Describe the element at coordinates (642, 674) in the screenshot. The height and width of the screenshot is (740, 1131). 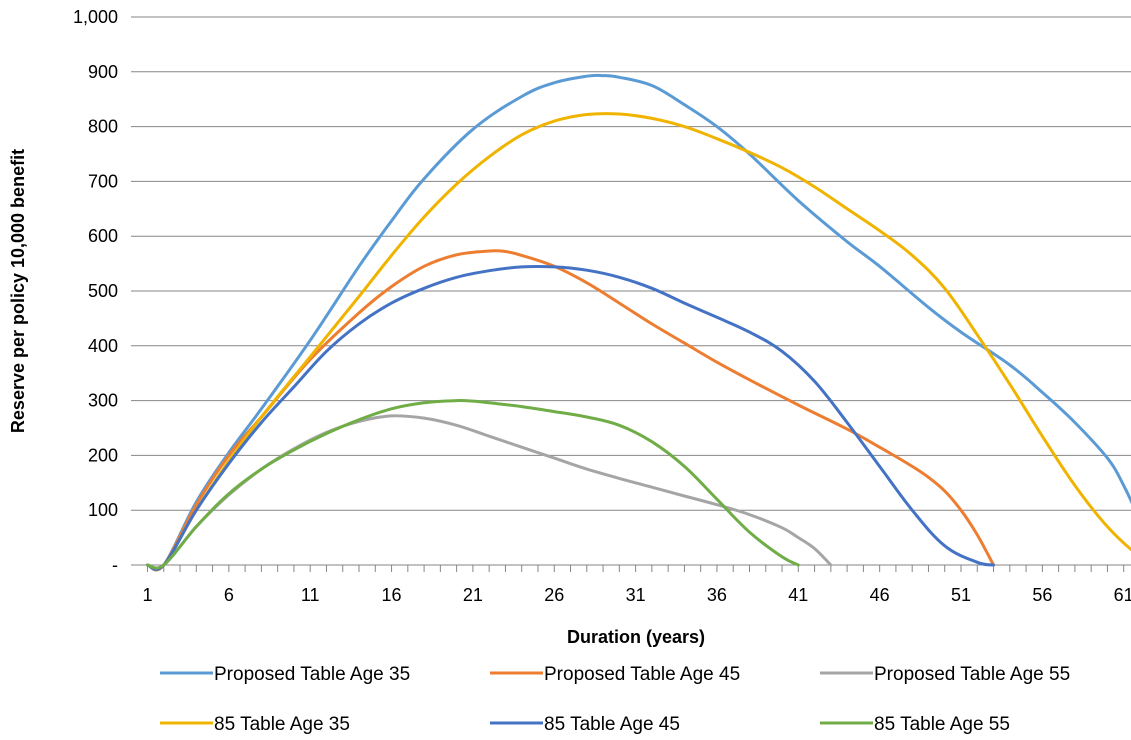
I see `legend-label: Proposed Table Age 45` at that location.